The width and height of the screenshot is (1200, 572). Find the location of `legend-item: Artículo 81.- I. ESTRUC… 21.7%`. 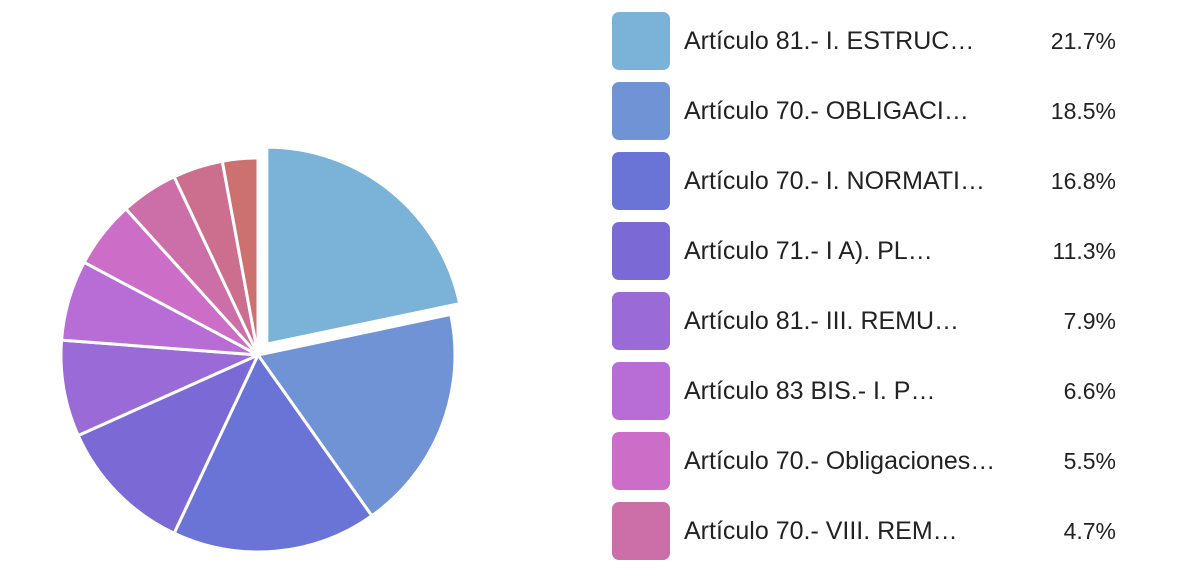

legend-item: Artículo 81.- I. ESTRUC… 21.7% is located at coordinates (892, 41).